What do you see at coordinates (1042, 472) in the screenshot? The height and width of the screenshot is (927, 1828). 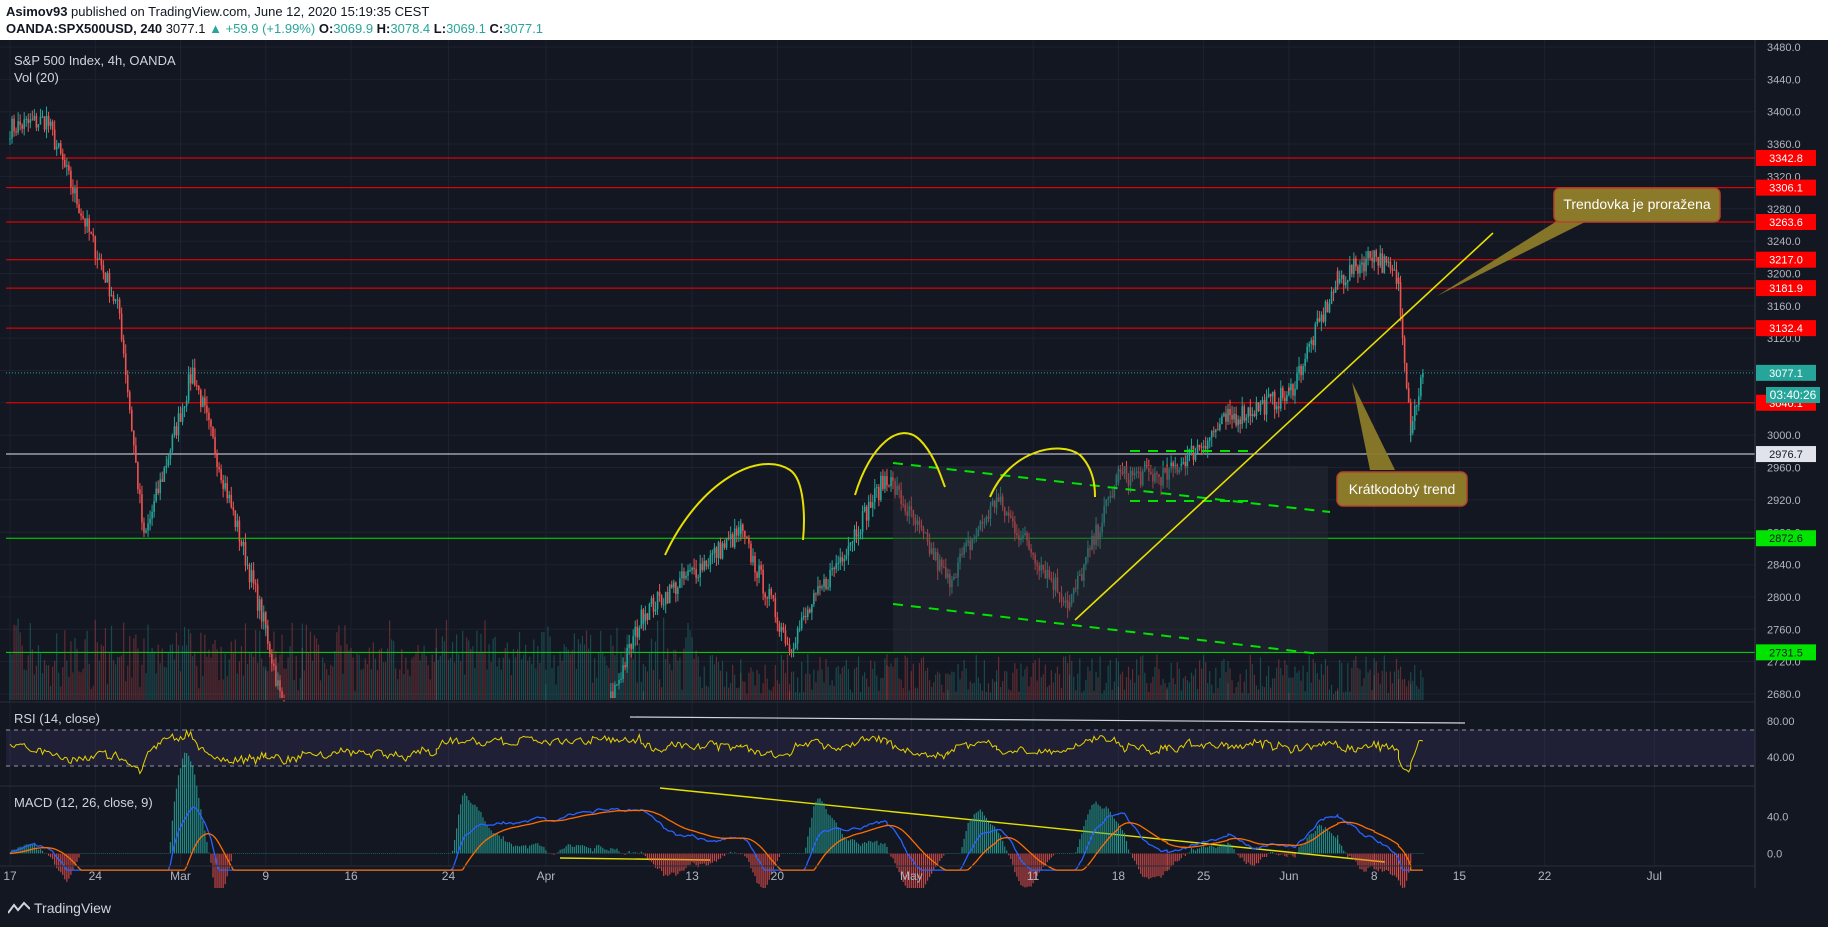 I see `arc-right-shoulder` at bounding box center [1042, 472].